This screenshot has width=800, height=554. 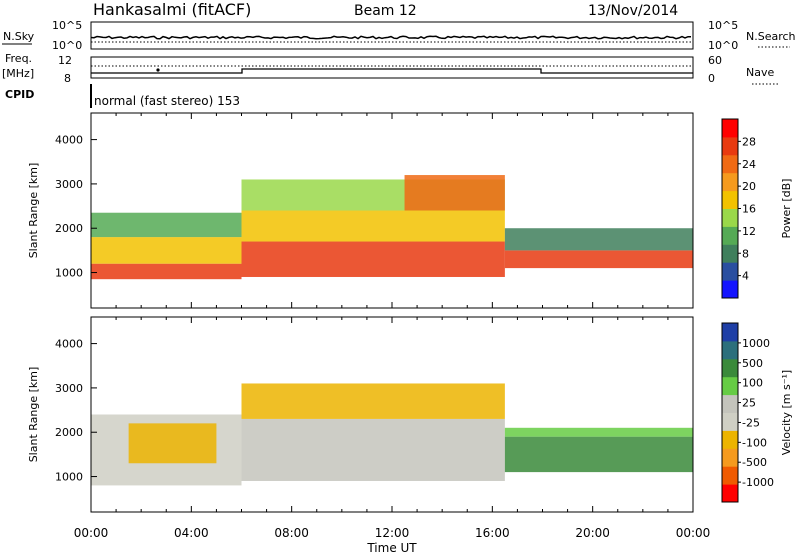 What do you see at coordinates (67, 45) in the screenshot?
I see `nsky-tick-bottom: 10^0` at bounding box center [67, 45].